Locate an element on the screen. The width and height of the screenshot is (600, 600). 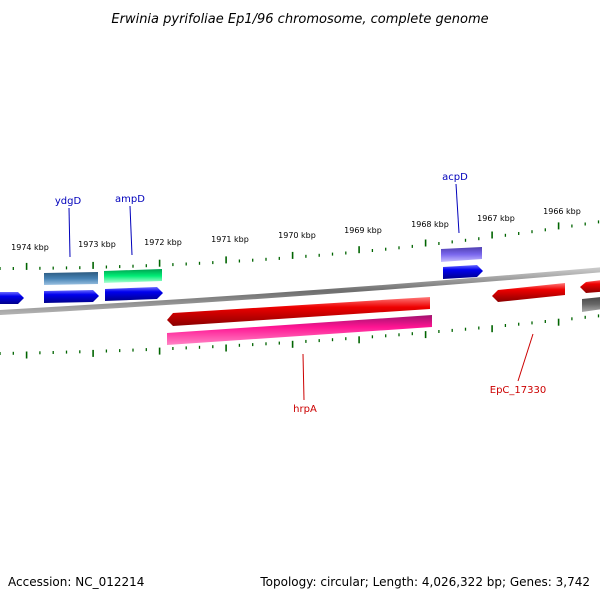
gene-ampD is located at coordinates (133, 276).